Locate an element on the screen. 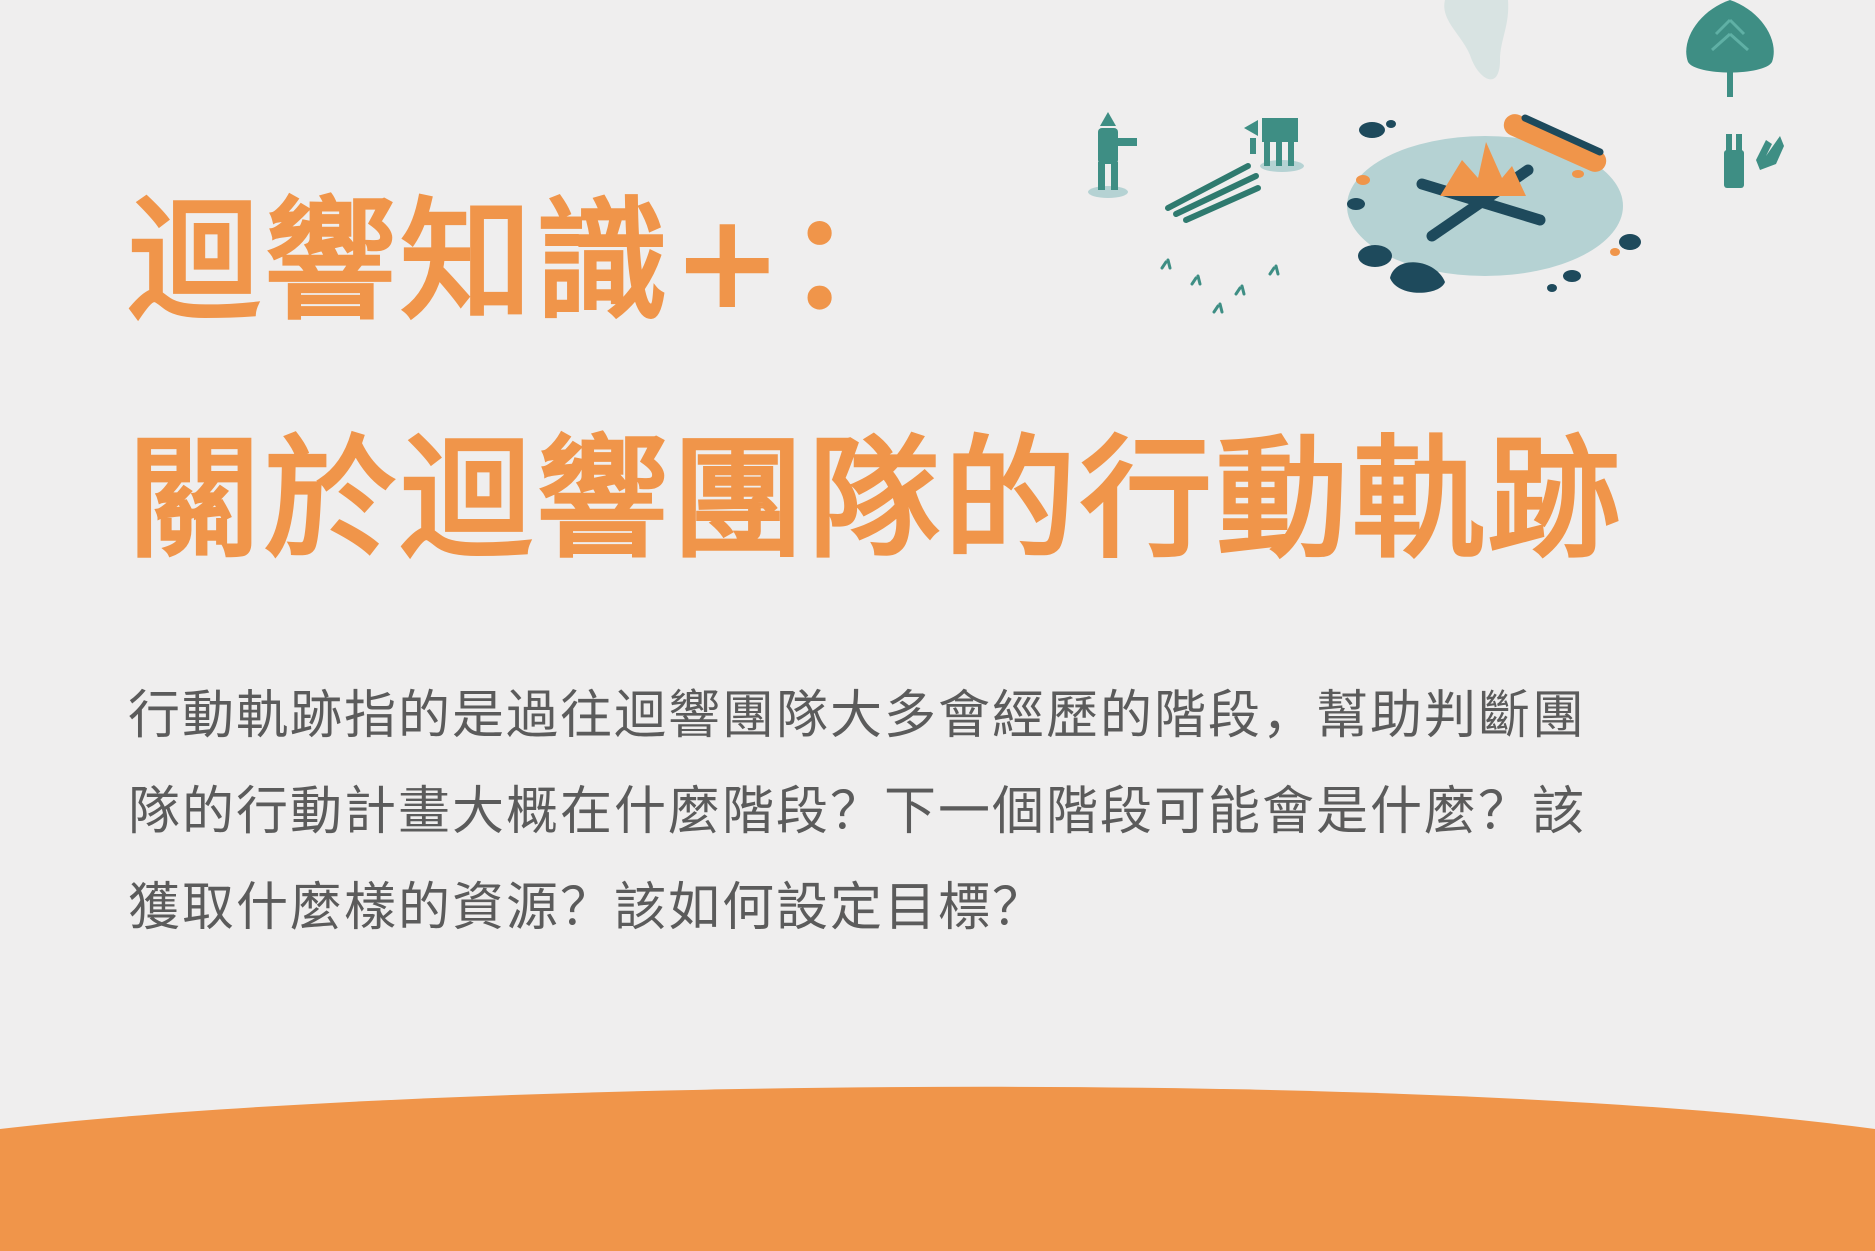 Image resolution: width=1875 pixels, height=1251 pixels. person-icon is located at coordinates (1112, 155).